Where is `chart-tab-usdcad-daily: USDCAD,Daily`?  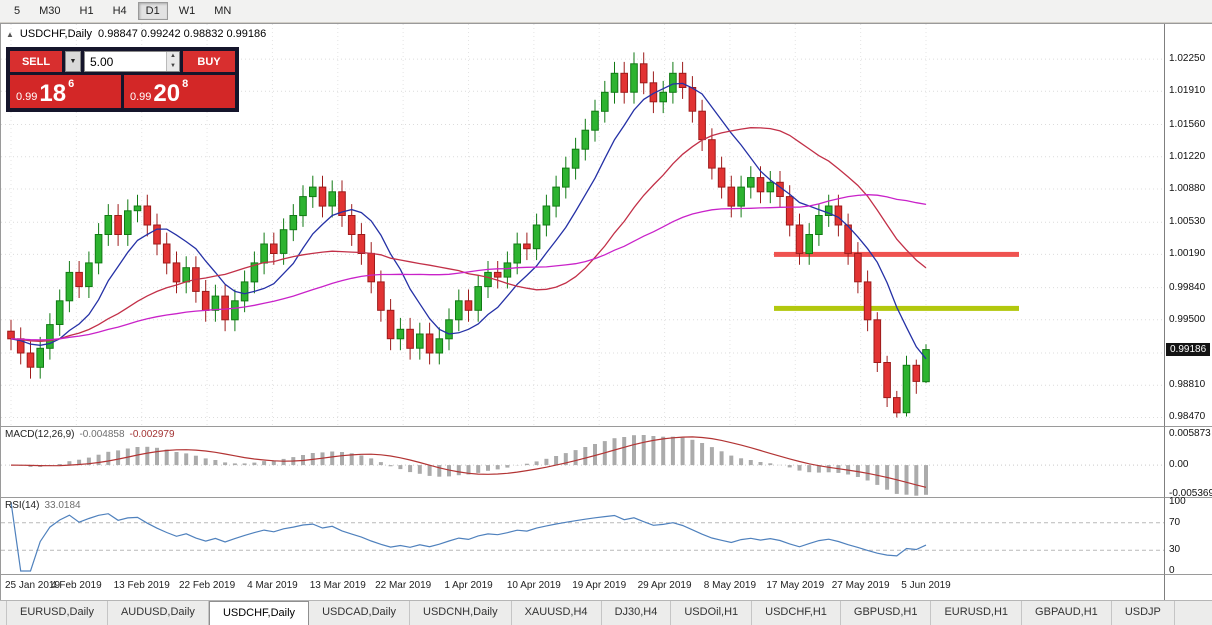 chart-tab-usdcad-daily: USDCAD,Daily is located at coordinates (360, 613).